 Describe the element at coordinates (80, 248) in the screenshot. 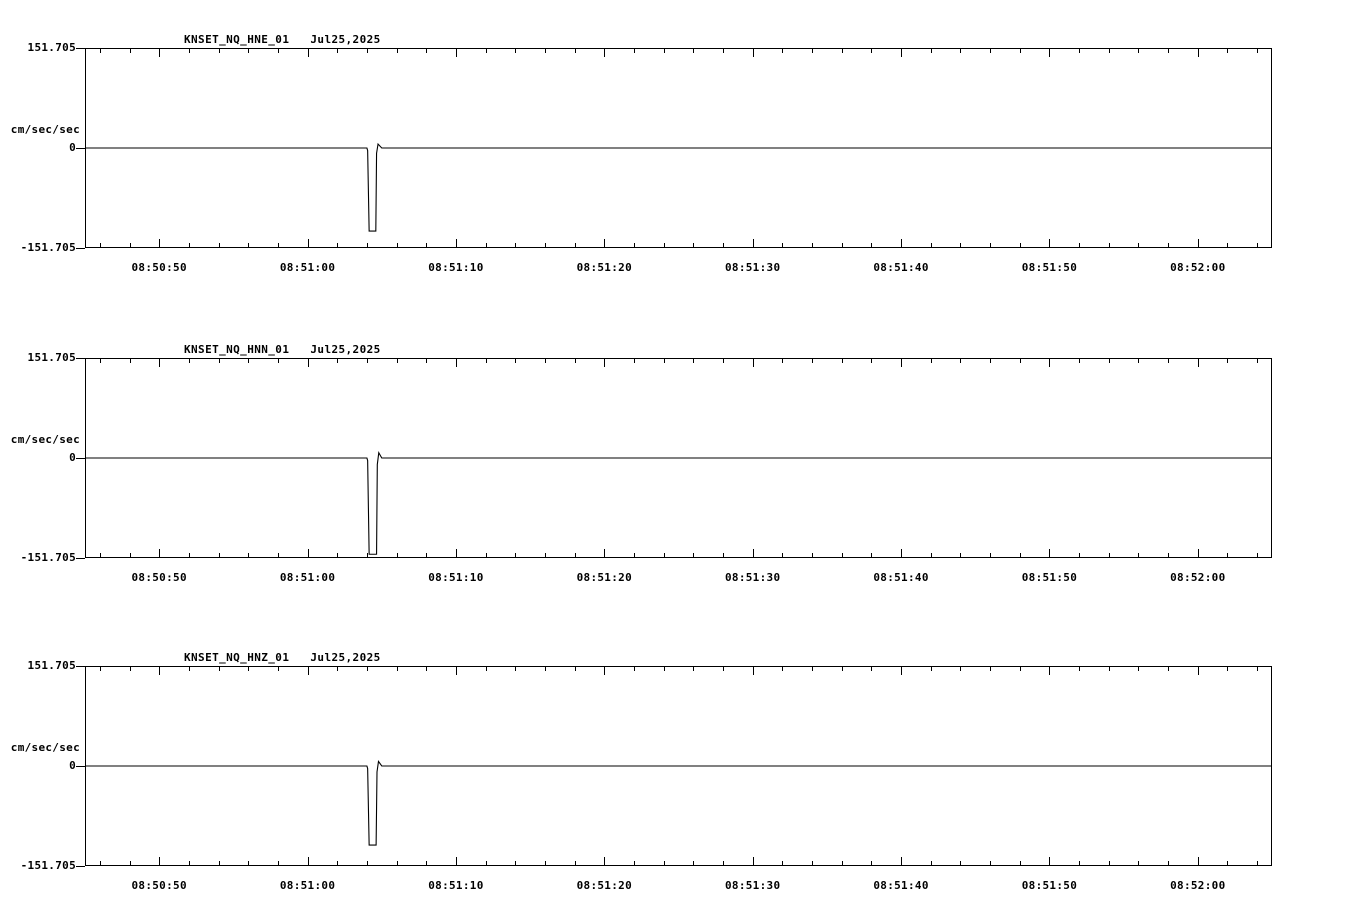

I see `y-axis-tick` at that location.